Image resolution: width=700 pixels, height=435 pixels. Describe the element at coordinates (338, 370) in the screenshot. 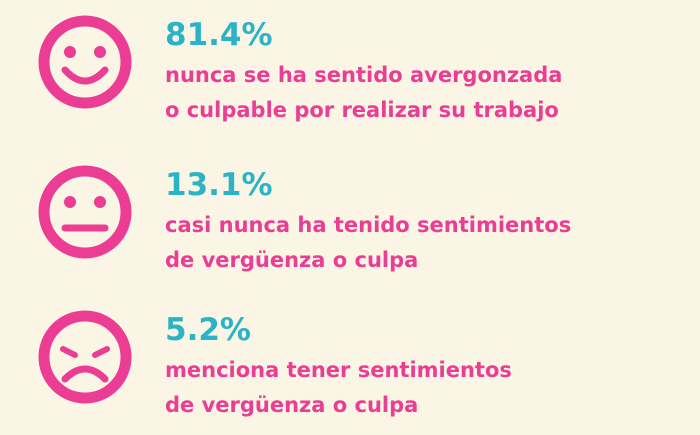

I see `description: menciona tener sentimientos` at that location.